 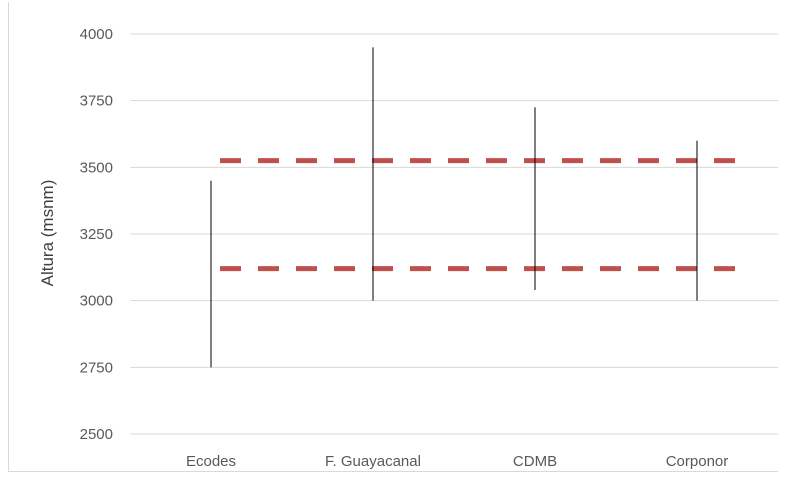 I want to click on category-labels: Ecodes F. Guayacanal CDMB Corponor, so click(x=457, y=461).